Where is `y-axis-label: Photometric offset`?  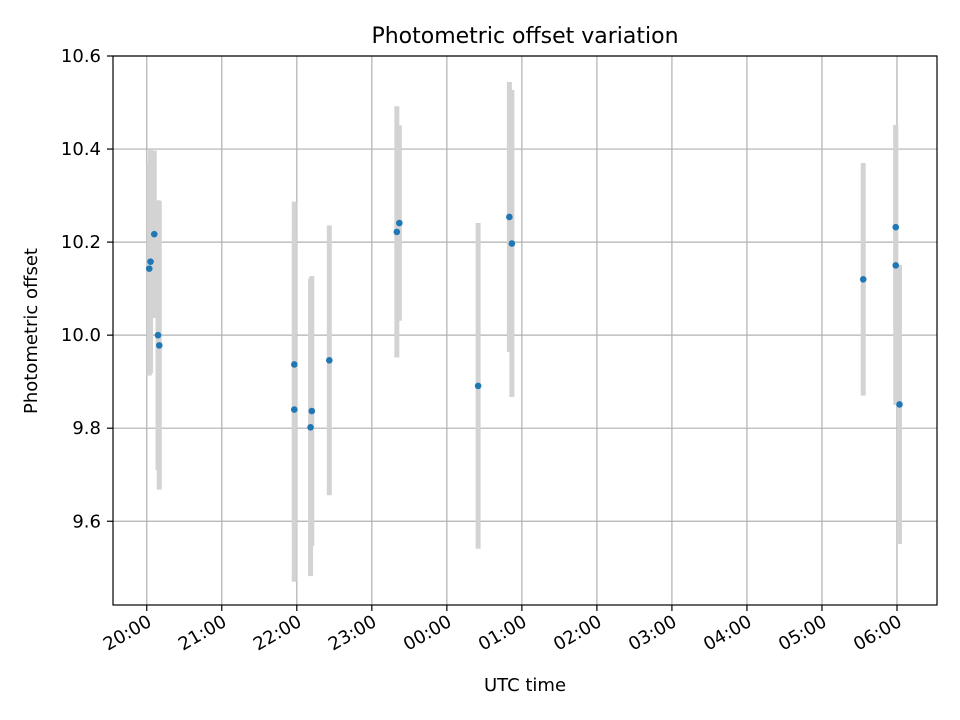
y-axis-label: Photometric offset is located at coordinates (31, 331).